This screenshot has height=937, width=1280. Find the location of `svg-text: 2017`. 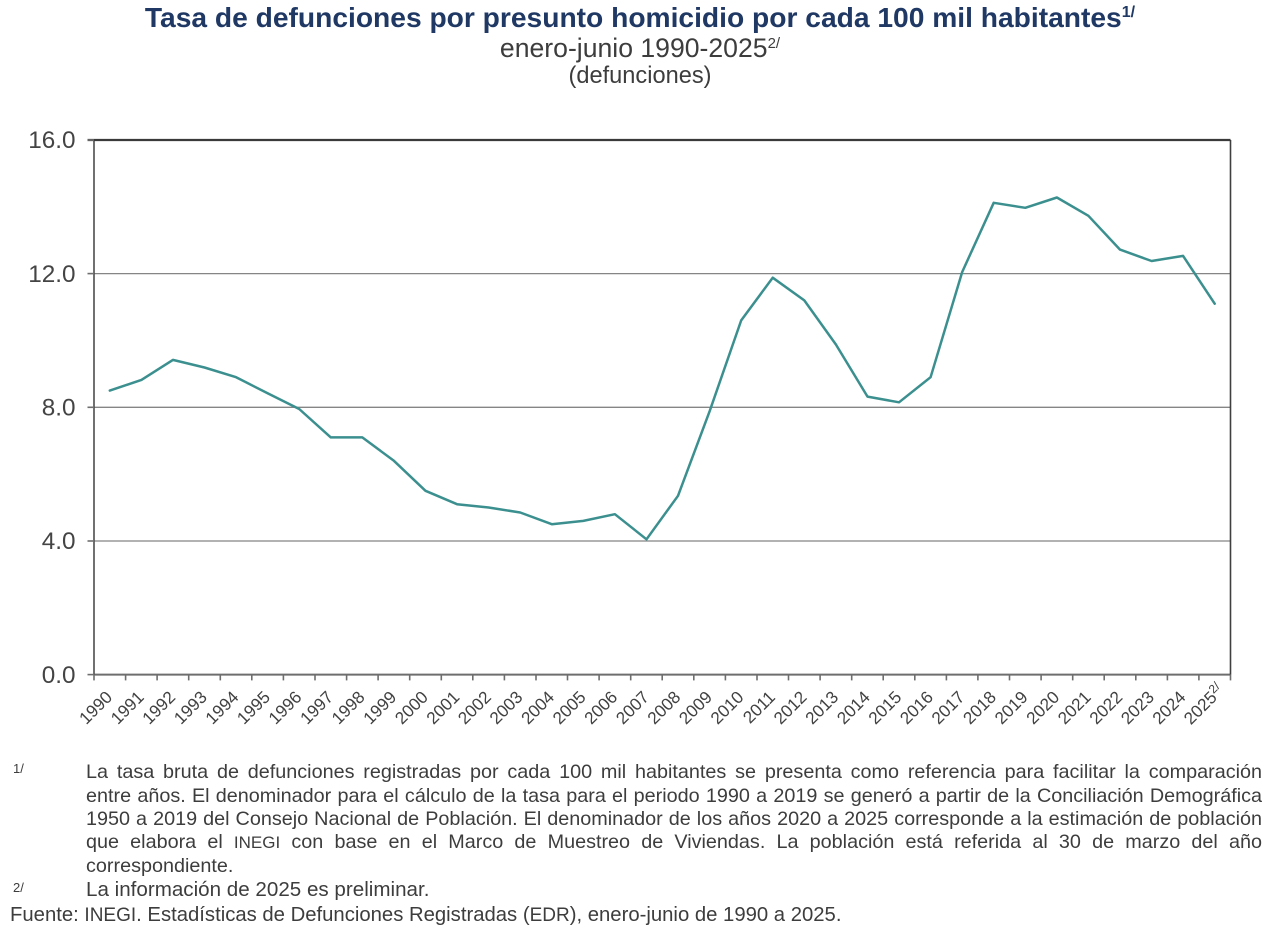

svg-text: 2017 is located at coordinates (947, 707).